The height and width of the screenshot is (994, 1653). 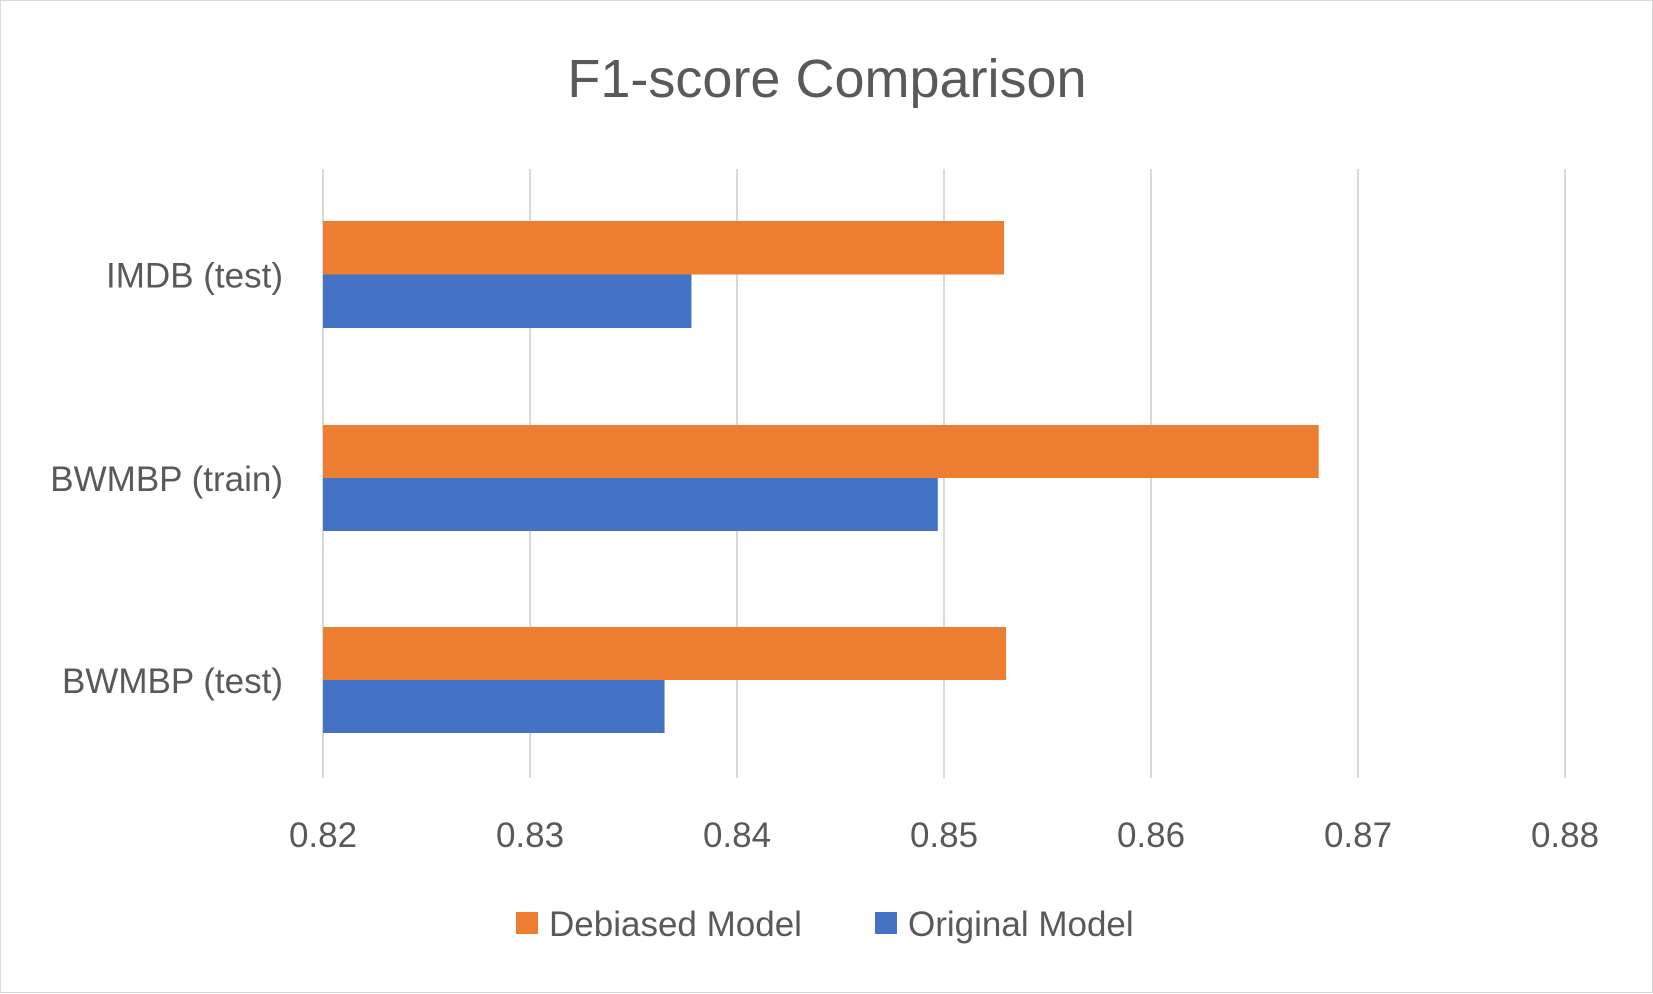 What do you see at coordinates (323, 835) in the screenshot?
I see `x-tick-label: 0.82` at bounding box center [323, 835].